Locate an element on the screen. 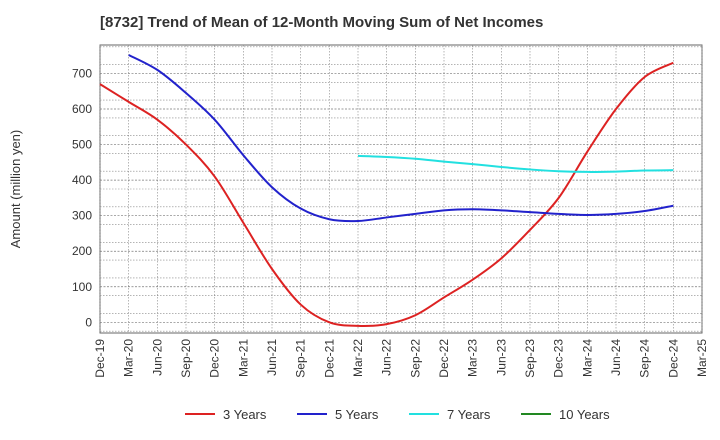  y-tick-label: 100 is located at coordinates (82, 287).